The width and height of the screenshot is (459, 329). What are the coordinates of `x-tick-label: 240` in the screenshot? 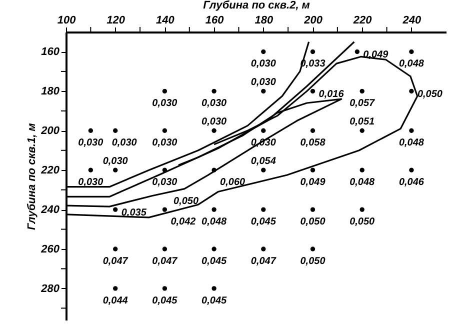 It's located at (412, 20).